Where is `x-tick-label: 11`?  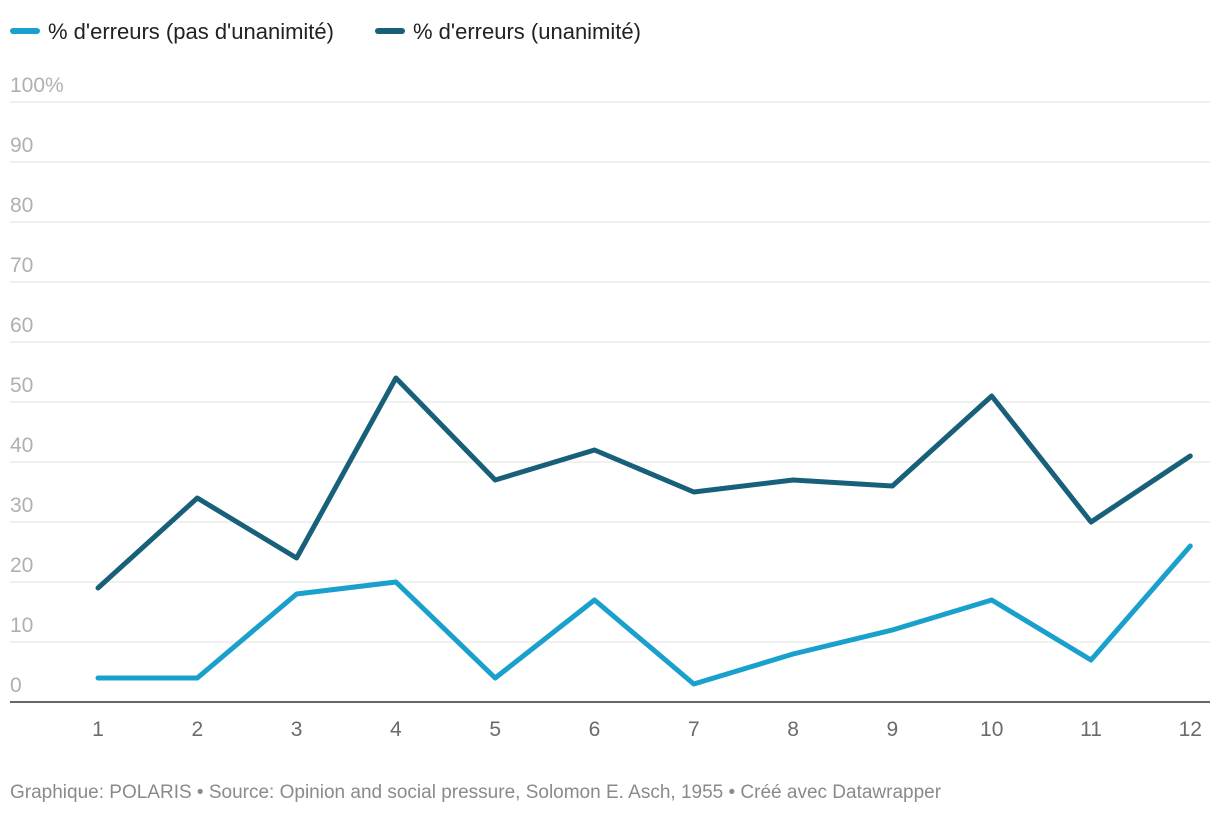 x-tick-label: 11 is located at coordinates (1091, 729).